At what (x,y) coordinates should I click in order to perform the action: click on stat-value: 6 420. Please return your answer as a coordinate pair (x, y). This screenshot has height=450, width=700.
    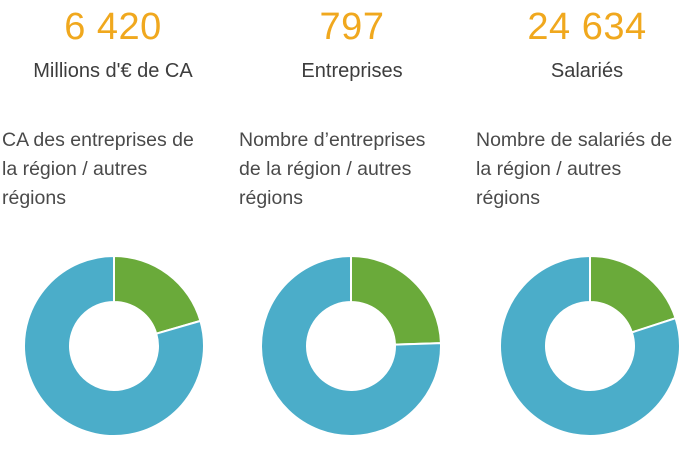
    Looking at the image, I should click on (113, 27).